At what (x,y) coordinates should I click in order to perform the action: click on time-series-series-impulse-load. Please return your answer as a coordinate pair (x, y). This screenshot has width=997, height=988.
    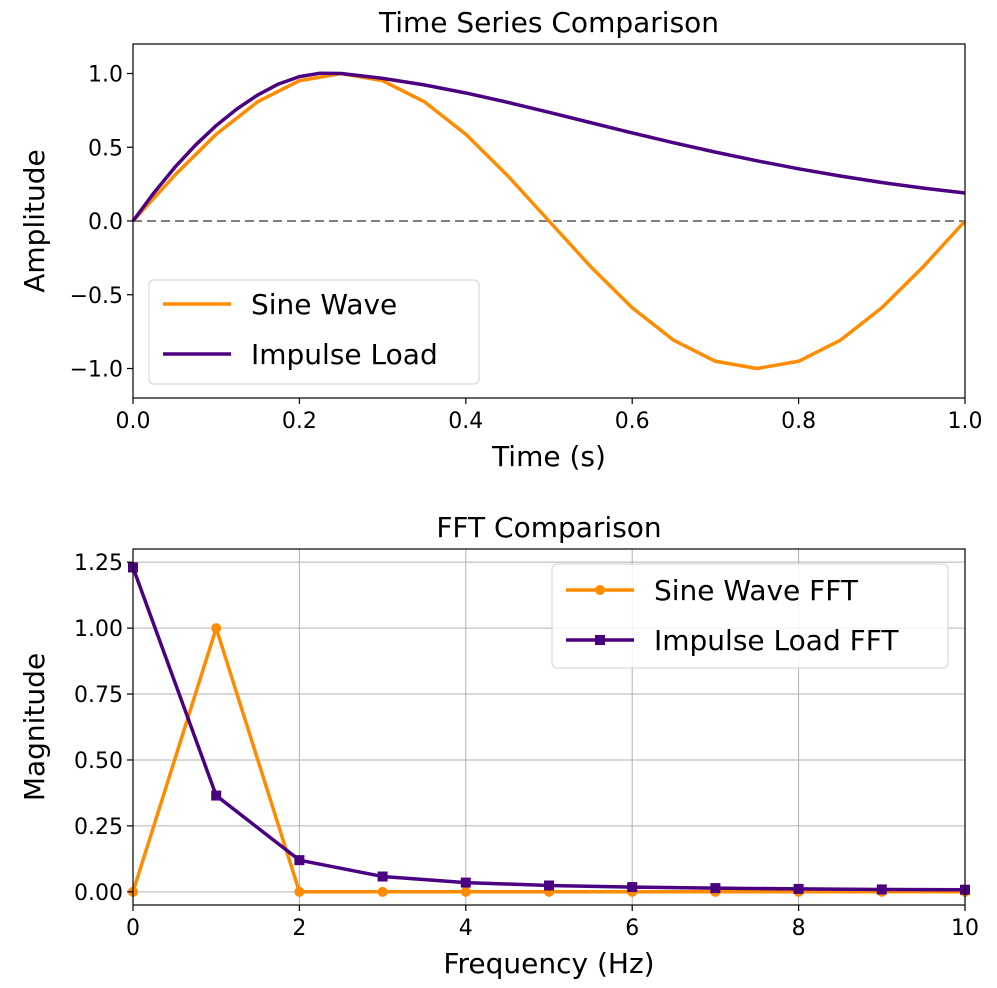
    Looking at the image, I should click on (548, 147).